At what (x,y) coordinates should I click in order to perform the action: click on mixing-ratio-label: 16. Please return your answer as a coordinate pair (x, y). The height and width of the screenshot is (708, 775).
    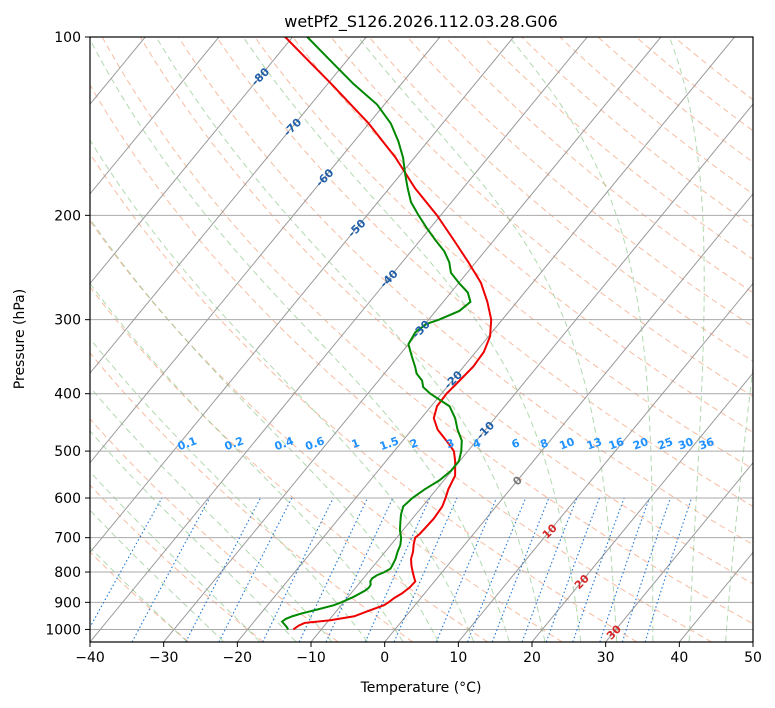
    Looking at the image, I should click on (616, 444).